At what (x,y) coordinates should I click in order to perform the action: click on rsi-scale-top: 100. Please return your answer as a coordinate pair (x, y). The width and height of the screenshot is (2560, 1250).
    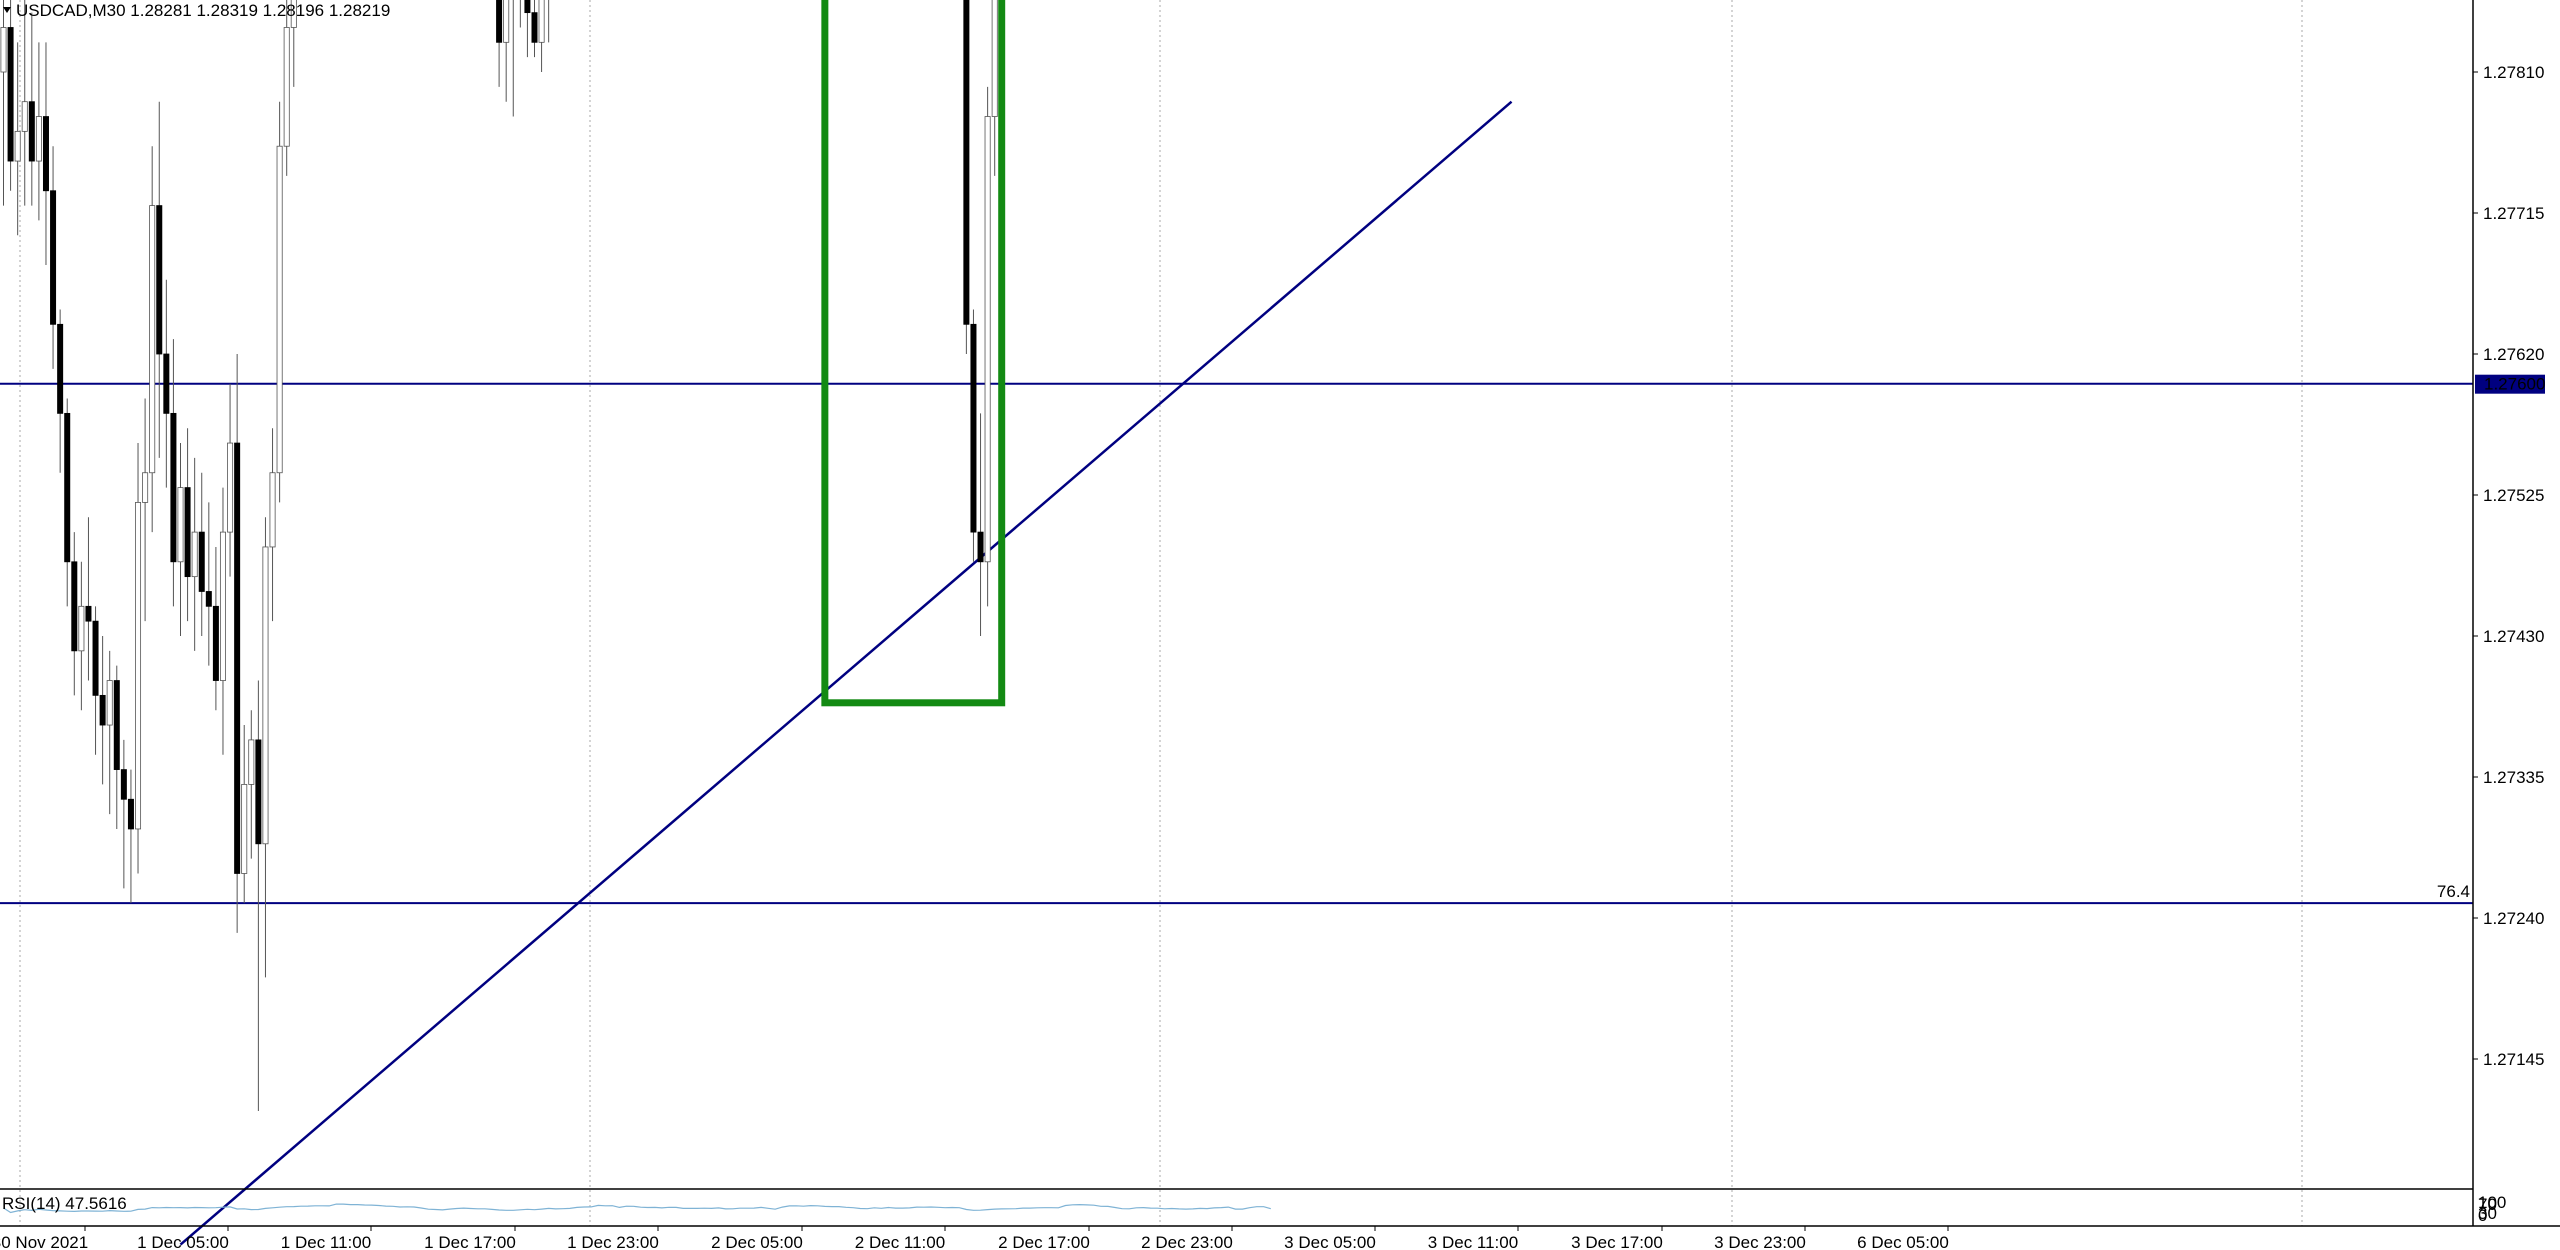
    Looking at the image, I should click on (2492, 1202).